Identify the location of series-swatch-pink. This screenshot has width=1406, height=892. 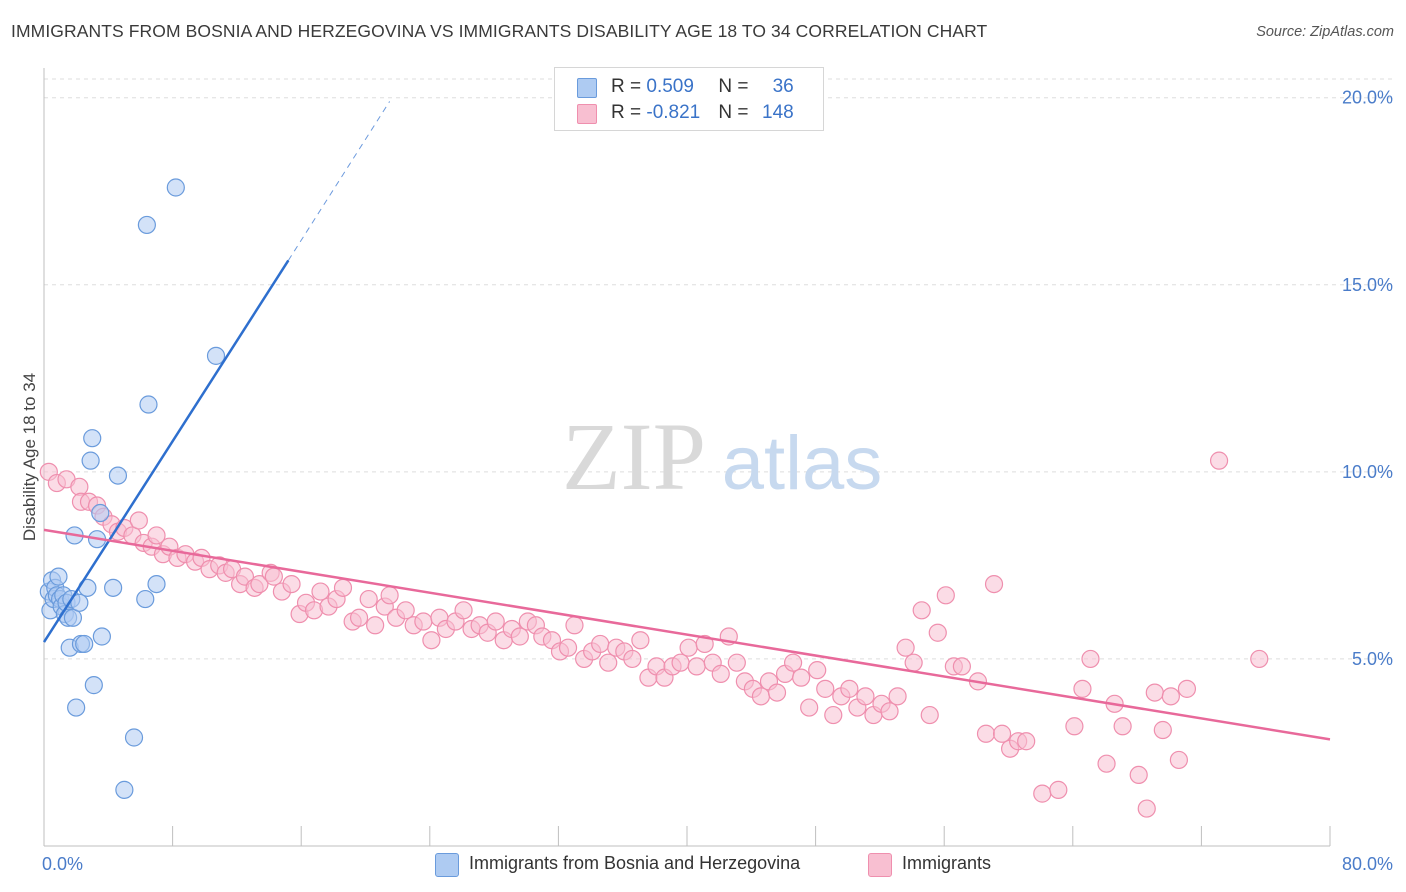
(880, 865).